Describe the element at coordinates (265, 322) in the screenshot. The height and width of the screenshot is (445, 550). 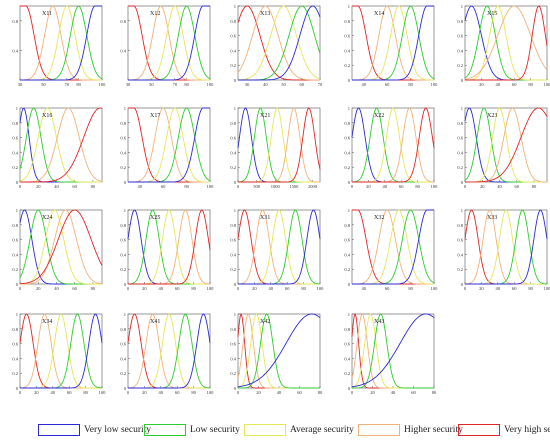
I see `panel-title: X42` at that location.